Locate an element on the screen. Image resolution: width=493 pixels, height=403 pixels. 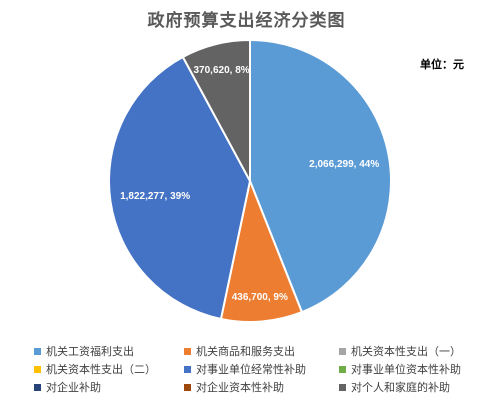
legend-label: 对个人和家庭的补助 is located at coordinates (400, 387).